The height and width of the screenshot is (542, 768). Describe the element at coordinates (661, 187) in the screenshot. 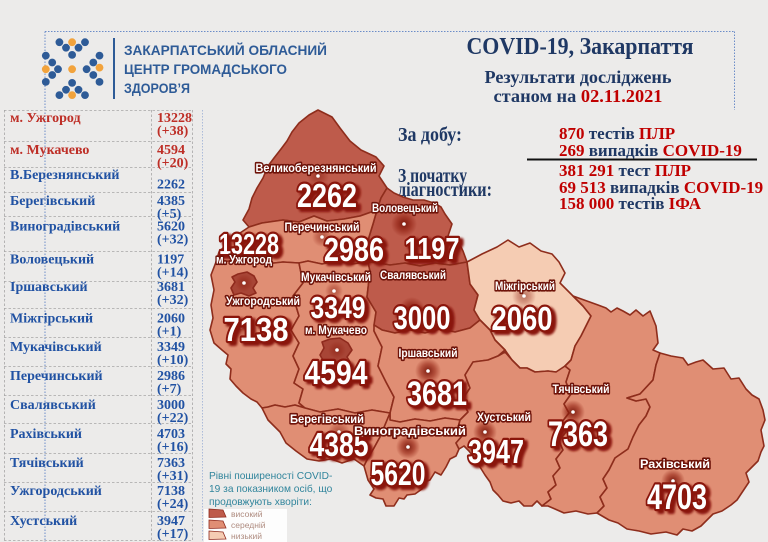

I see `svg-text: 69 513 випадків COVID-19` at that location.